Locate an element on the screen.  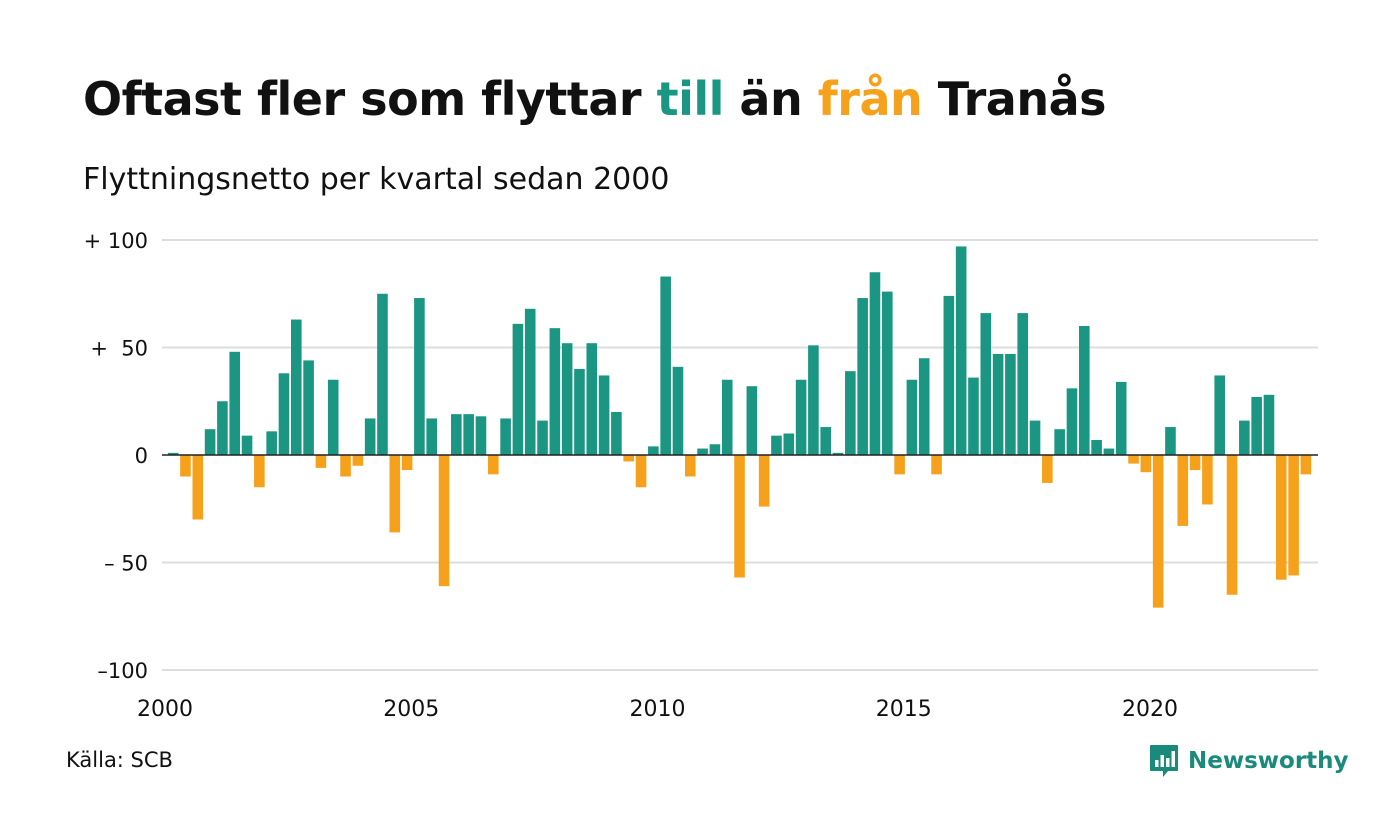
y-tick-label: –100 is located at coordinates (122, 671).